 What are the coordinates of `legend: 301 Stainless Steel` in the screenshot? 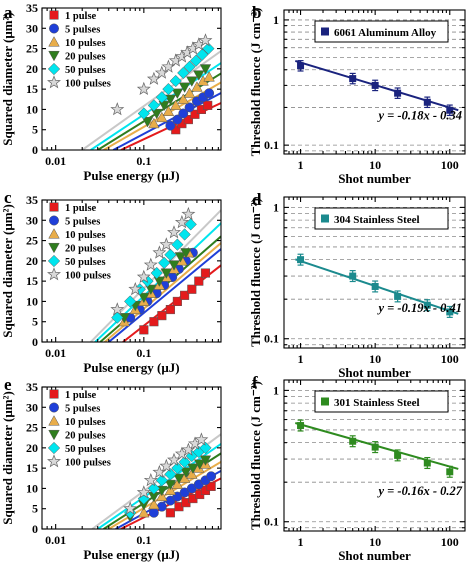 It's located at (381, 401).